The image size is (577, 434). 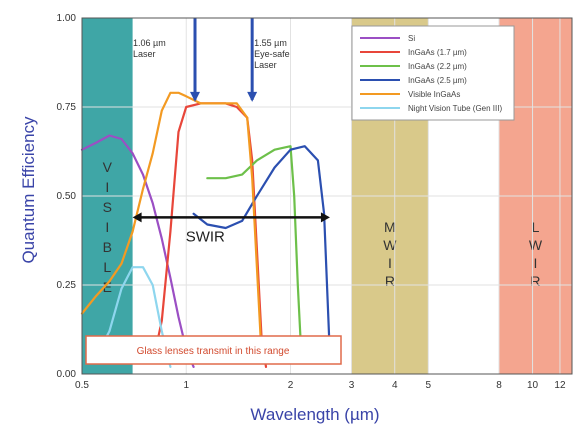 What do you see at coordinates (390, 227) in the screenshot?
I see `band-label-mwir-char: M` at bounding box center [390, 227].